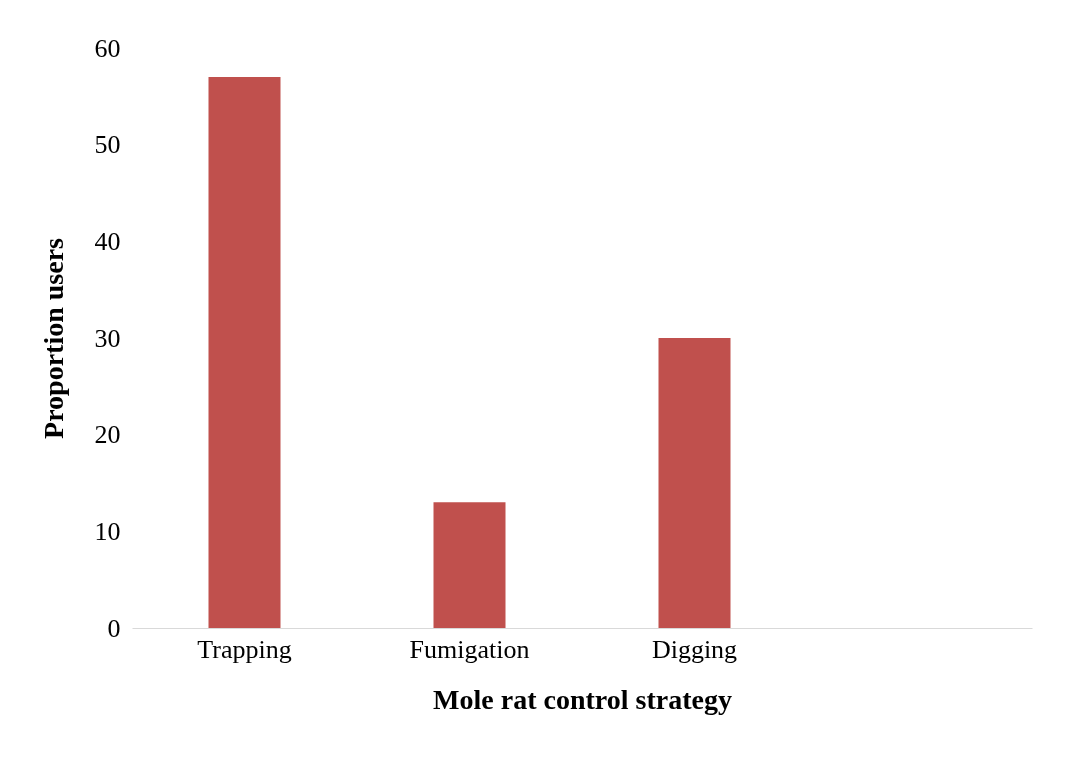 The width and height of the screenshot is (1077, 758). What do you see at coordinates (694, 649) in the screenshot?
I see `x-tick-label: Digging` at bounding box center [694, 649].